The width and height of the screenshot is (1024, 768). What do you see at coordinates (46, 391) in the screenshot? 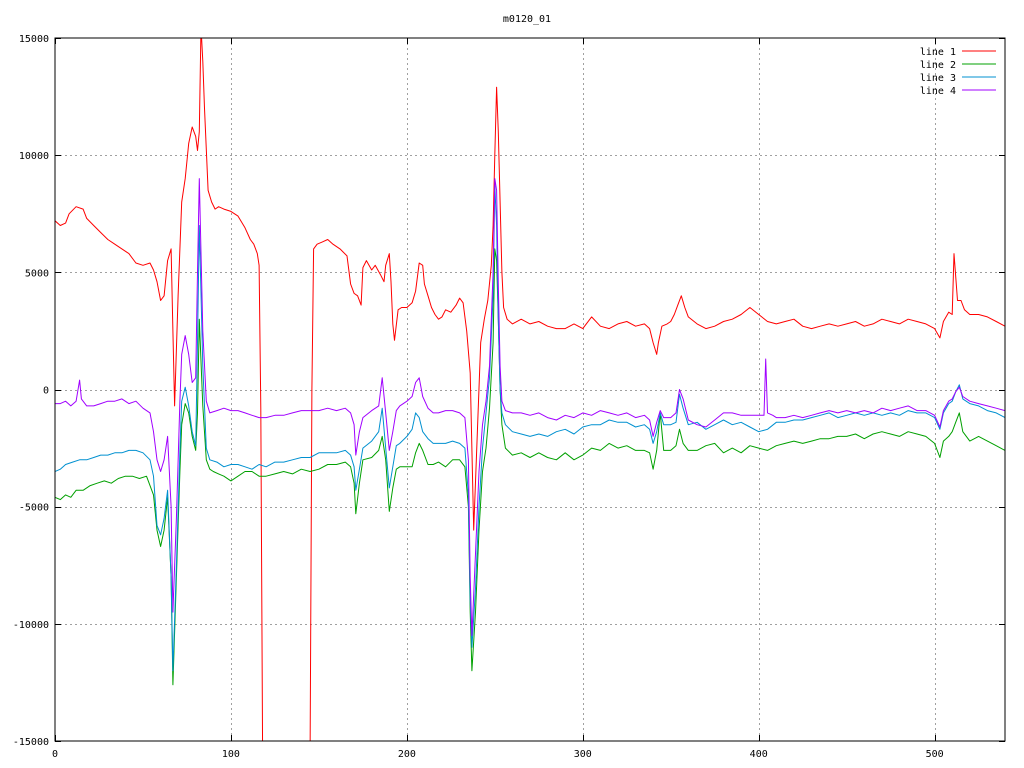
I see `y-tick-label: 0` at bounding box center [46, 391].